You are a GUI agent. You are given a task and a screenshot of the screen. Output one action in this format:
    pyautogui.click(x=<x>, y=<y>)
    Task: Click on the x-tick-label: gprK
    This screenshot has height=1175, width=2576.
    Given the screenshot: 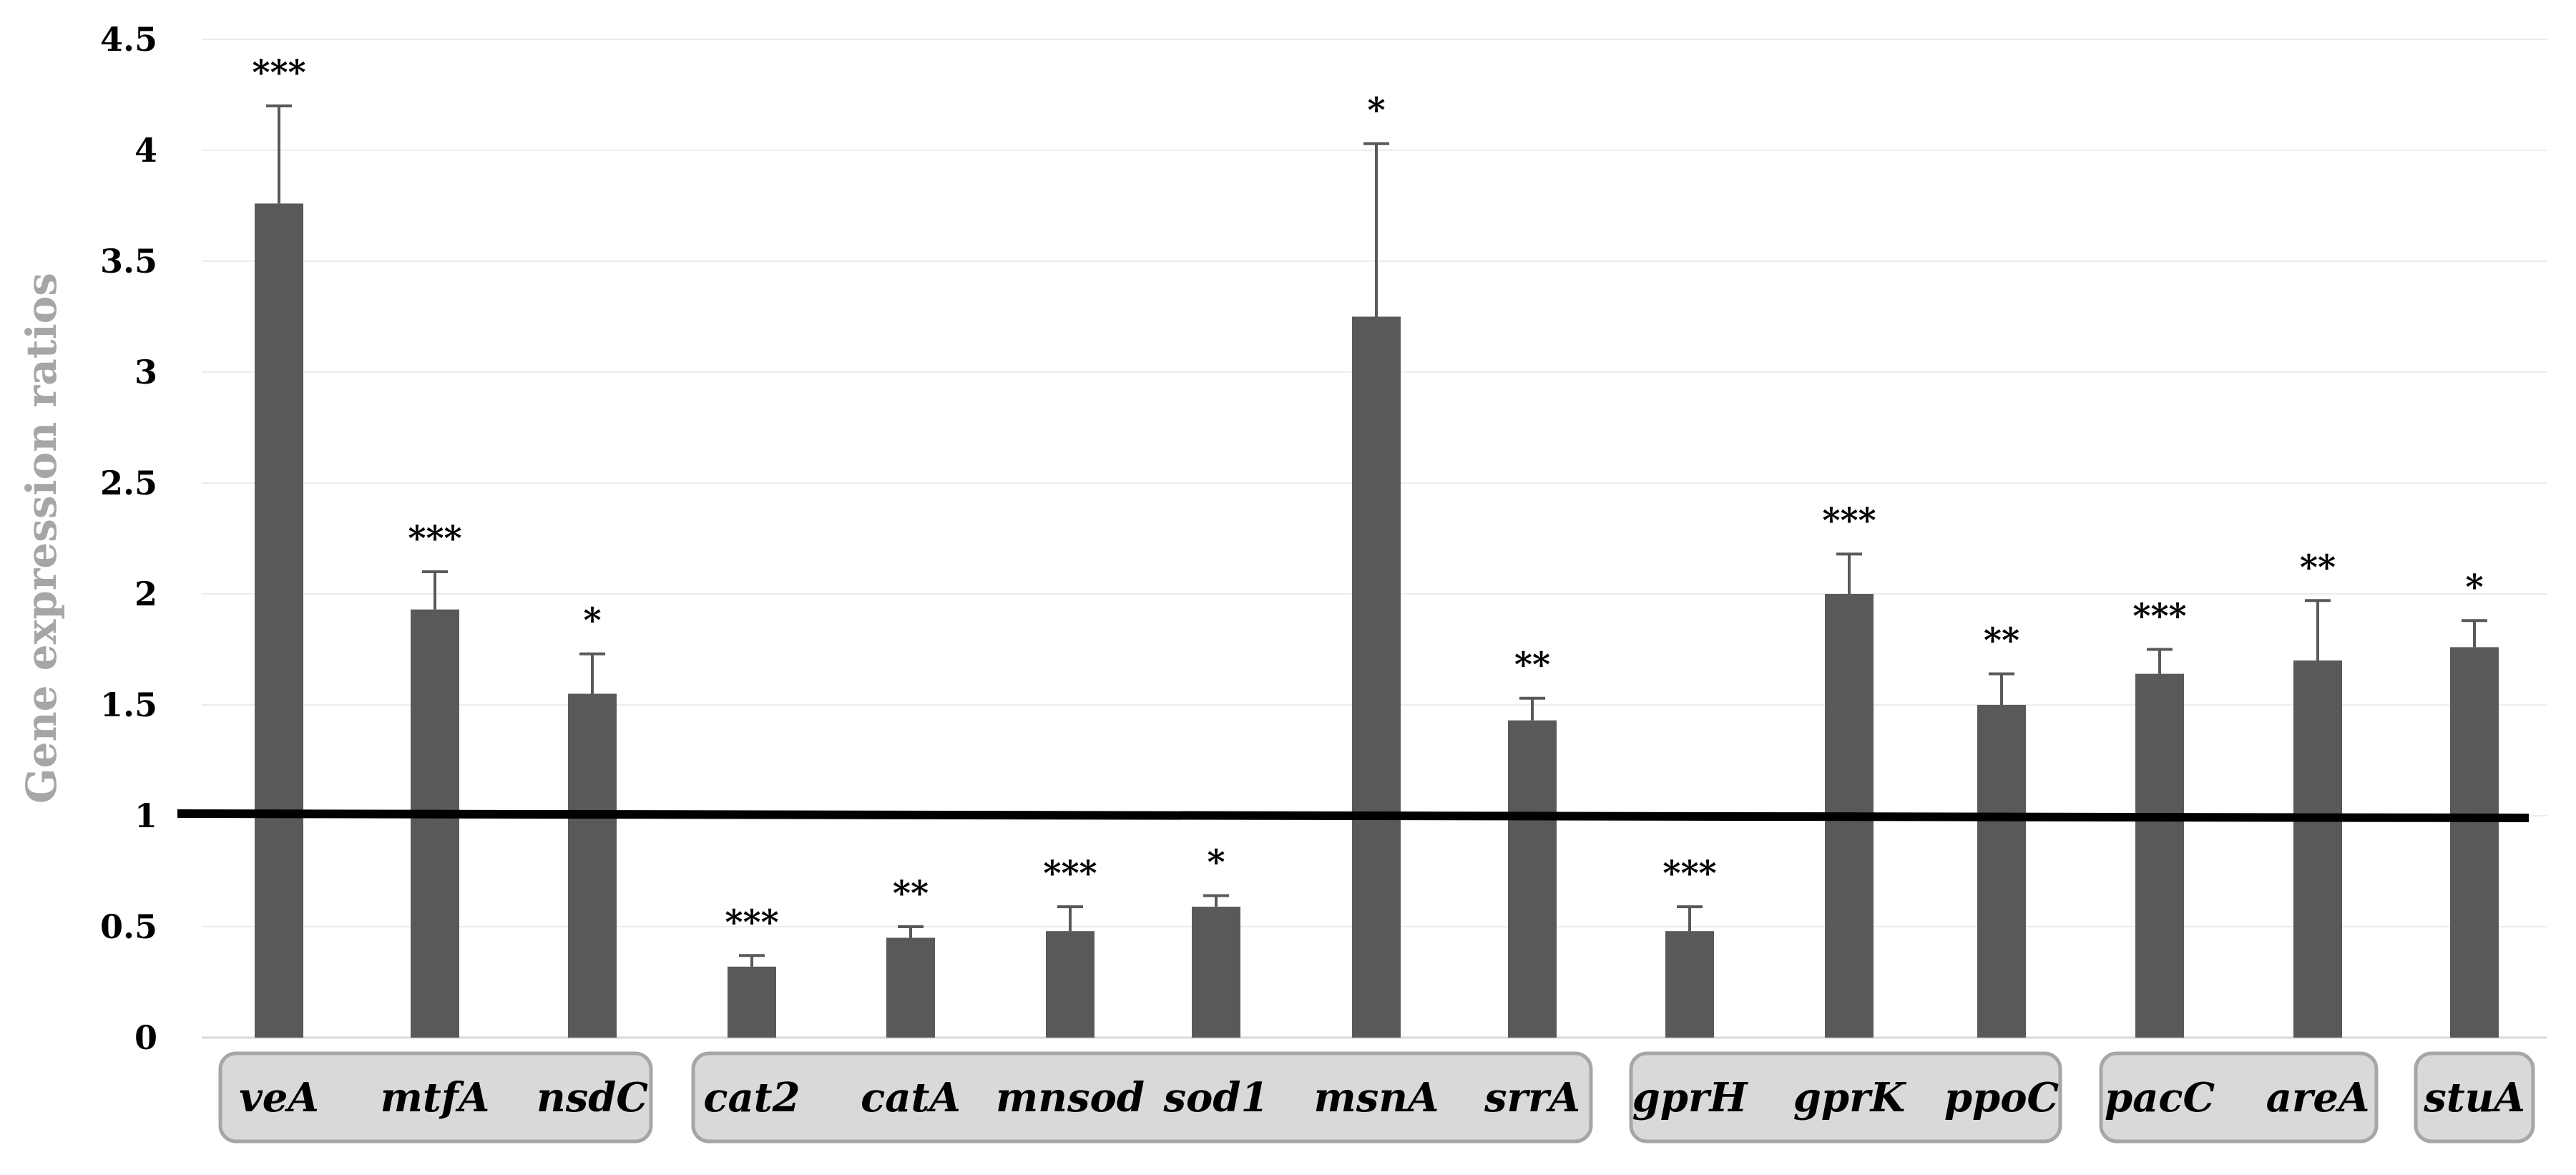 What is the action you would take?
    pyautogui.click(x=1850, y=1098)
    